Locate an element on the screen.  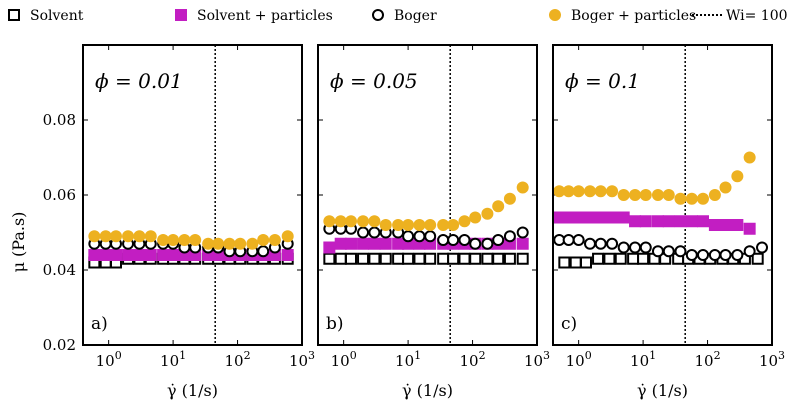
y-tick-label: 0.08 is located at coordinates (59, 120).